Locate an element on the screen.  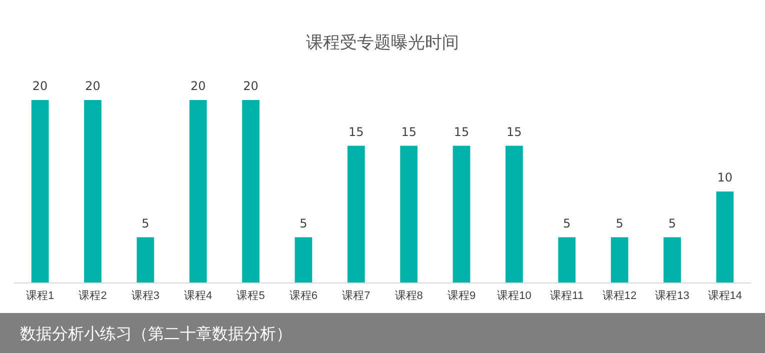
x-tick-label: 课程13 is located at coordinates (672, 296).